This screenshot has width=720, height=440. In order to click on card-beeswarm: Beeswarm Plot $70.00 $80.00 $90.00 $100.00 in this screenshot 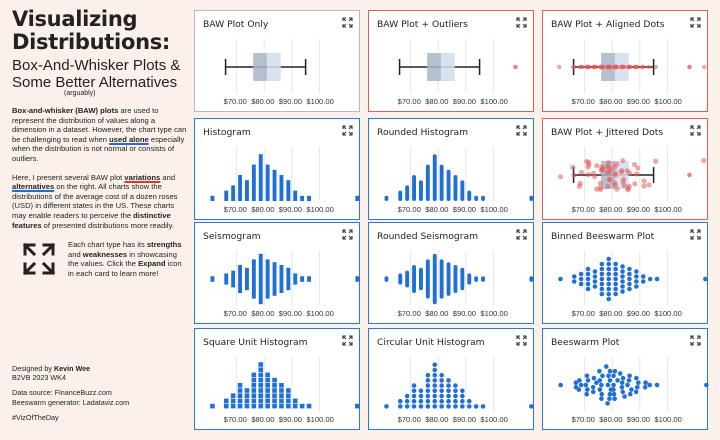, I will do `click(625, 379)`.